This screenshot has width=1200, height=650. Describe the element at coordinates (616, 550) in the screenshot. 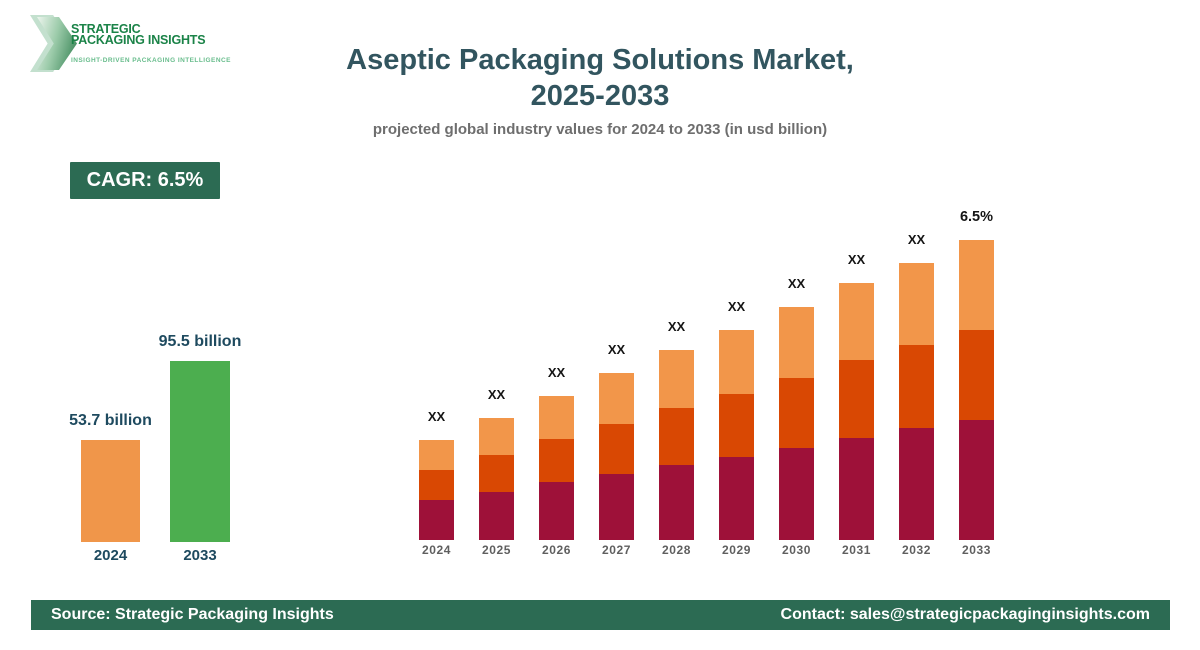

I see `axis-year-label: 2027` at that location.